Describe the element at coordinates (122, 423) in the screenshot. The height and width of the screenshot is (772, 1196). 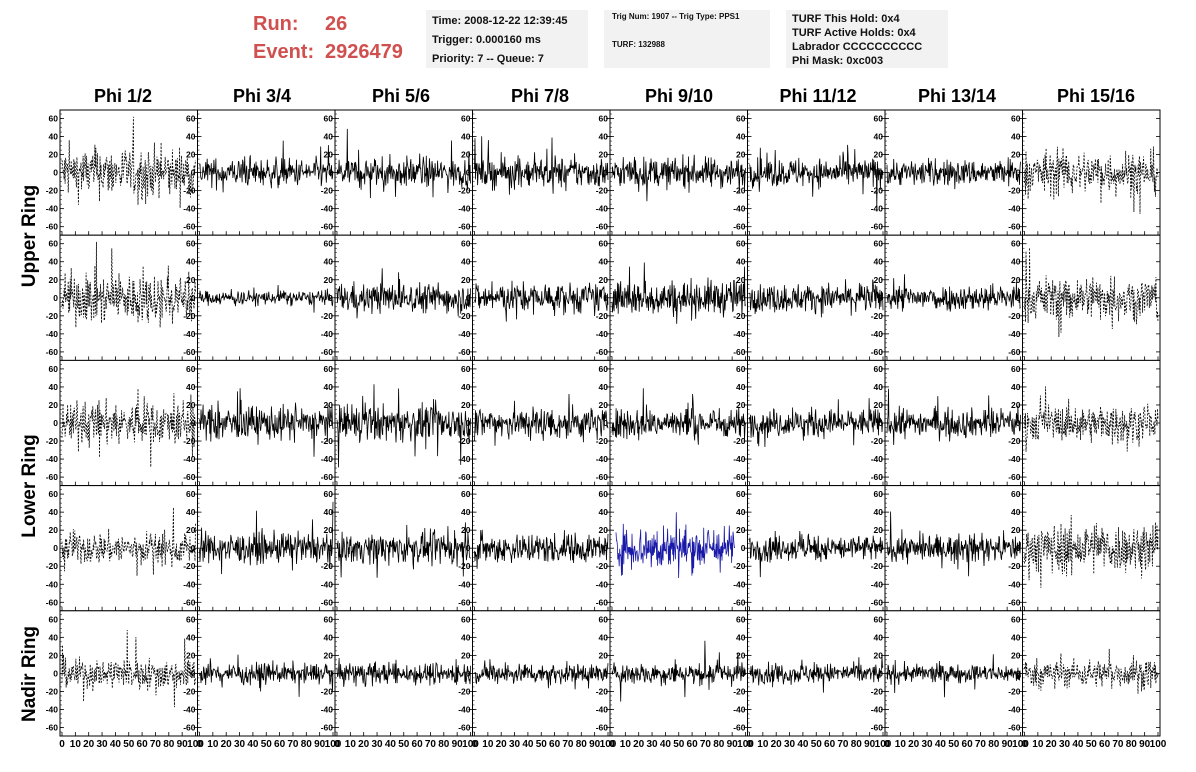
I see `panel-r2-c0: -60 -40 -20 0 20 40 60` at that location.